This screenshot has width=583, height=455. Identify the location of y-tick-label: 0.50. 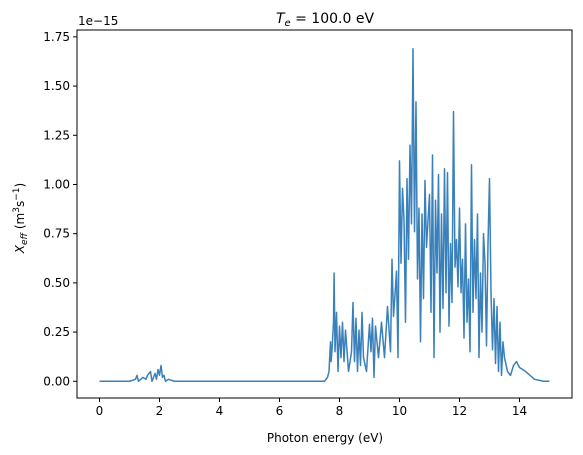
(56, 283).